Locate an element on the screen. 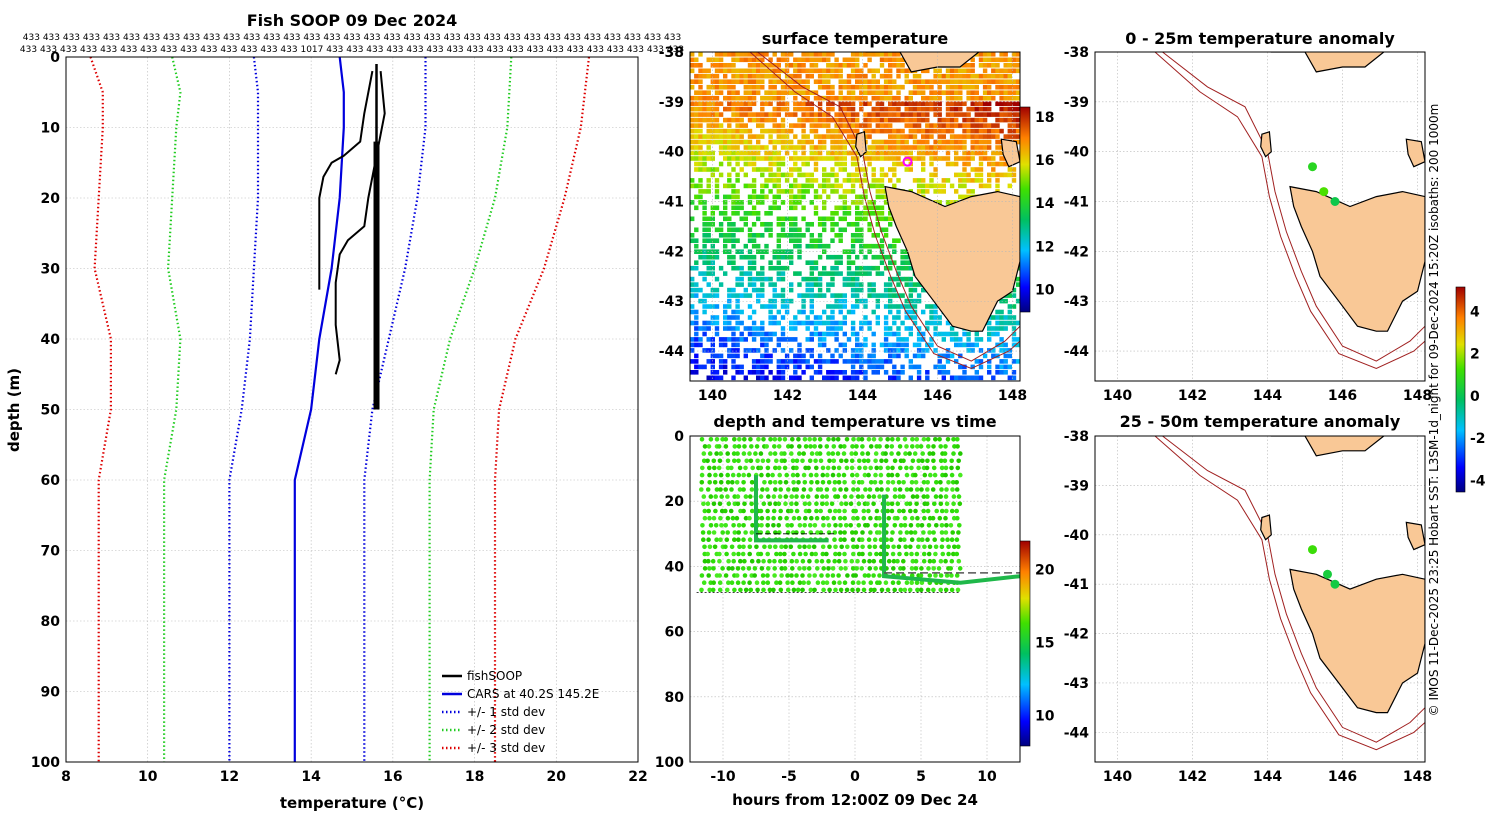  sst-isobath-1000m is located at coordinates (884, 211).